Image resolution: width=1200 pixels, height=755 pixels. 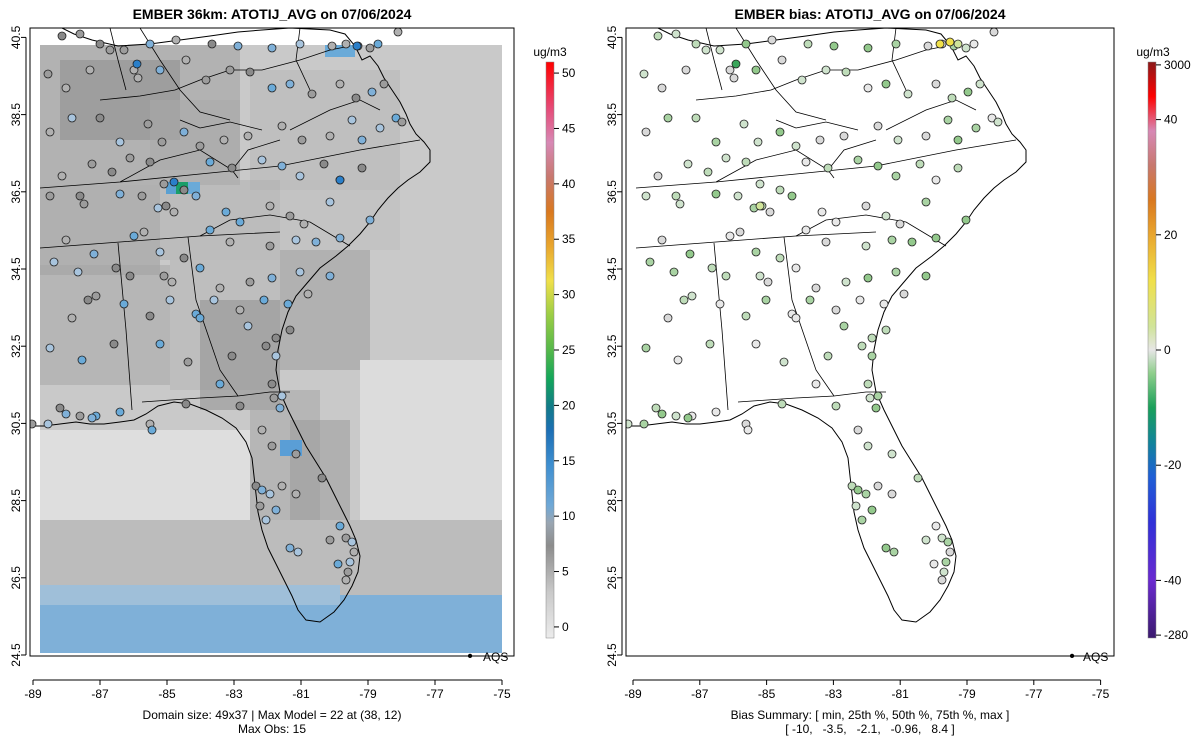 I want to click on left-x-axis: -89 -87 -85 -83 -81 -79 -77 -75, so click(x=267, y=690).